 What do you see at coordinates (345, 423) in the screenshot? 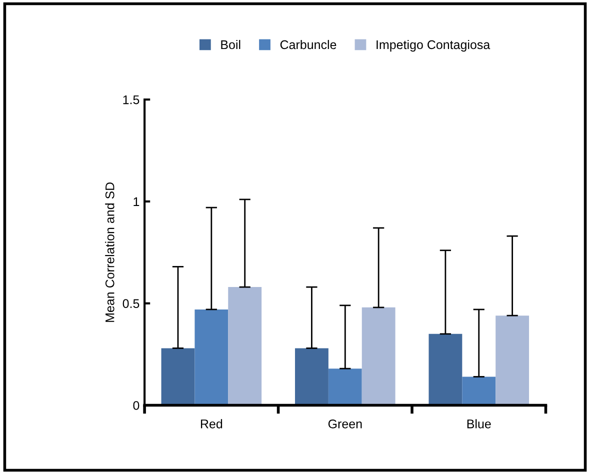
I see `x-tick-label: Green` at bounding box center [345, 423].